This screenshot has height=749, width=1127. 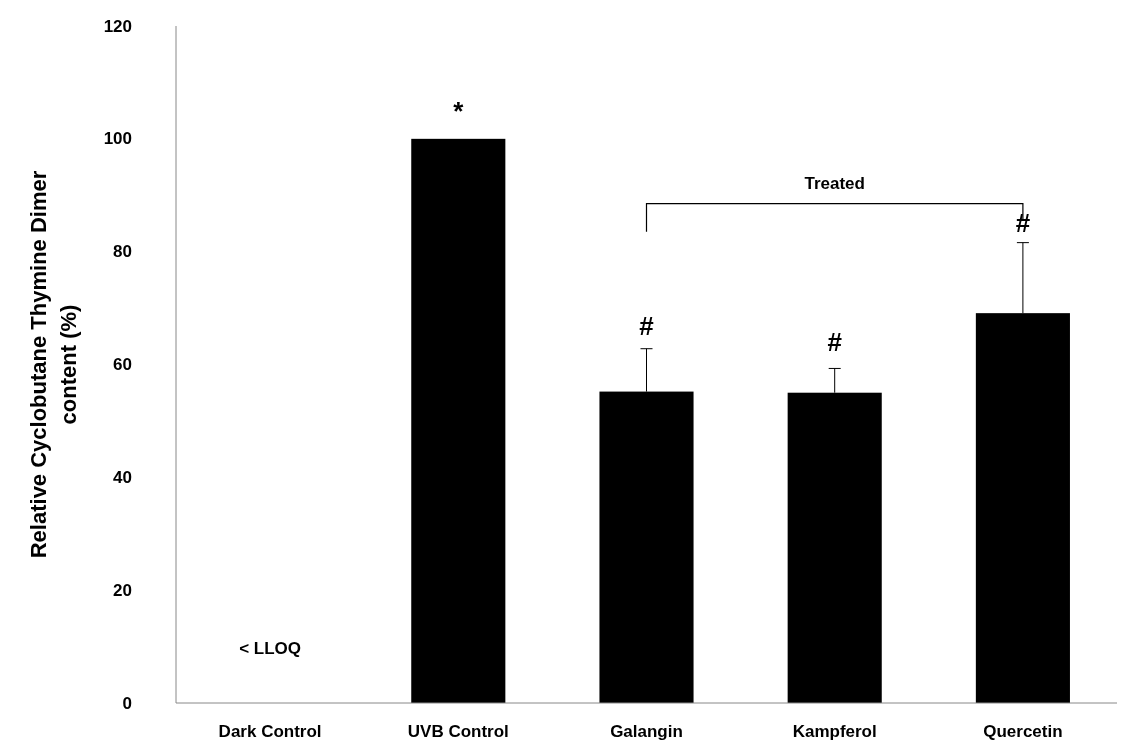 I want to click on x-tick-label: UVB Control, so click(x=458, y=731).